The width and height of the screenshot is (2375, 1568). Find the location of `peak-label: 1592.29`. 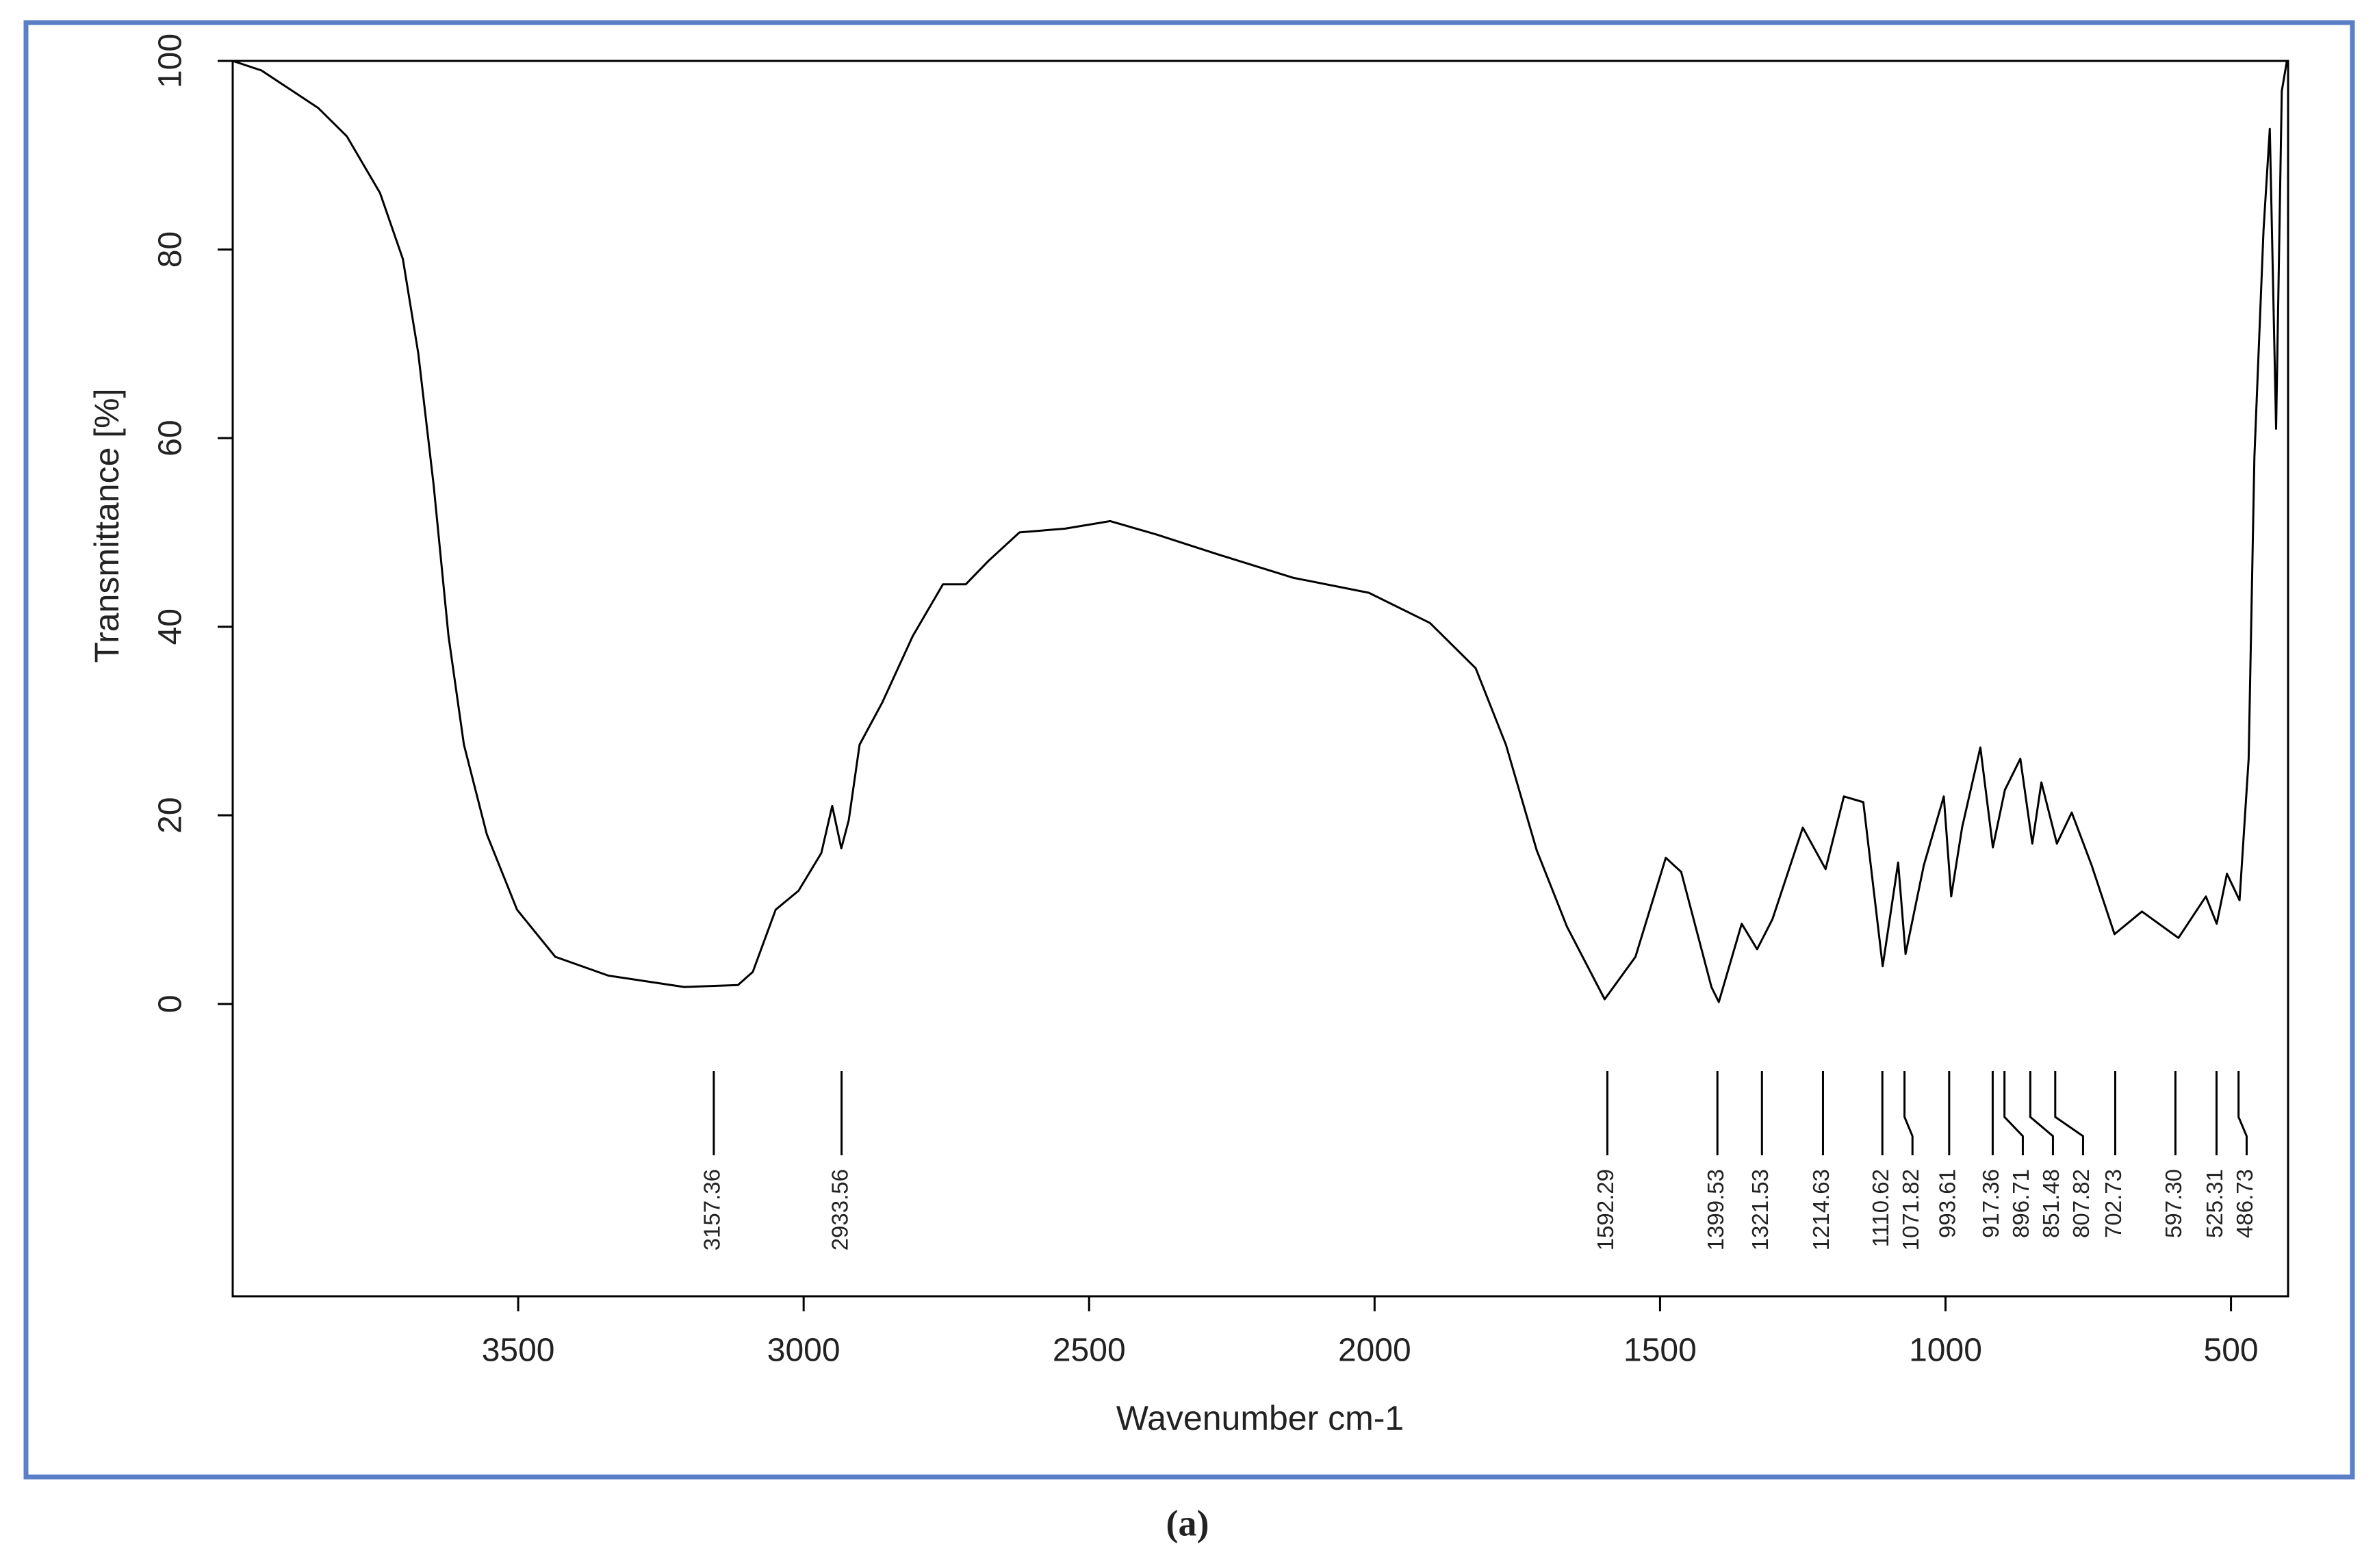

peak-label: 1592.29 is located at coordinates (1605, 1209).